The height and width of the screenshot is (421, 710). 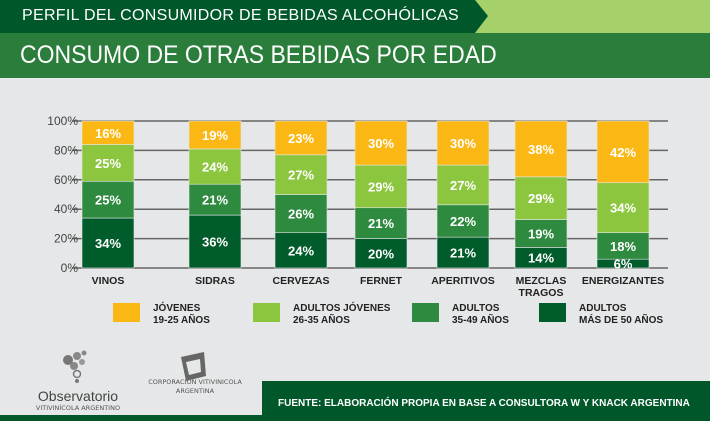 I want to click on data-label: 36%, so click(x=215, y=242).